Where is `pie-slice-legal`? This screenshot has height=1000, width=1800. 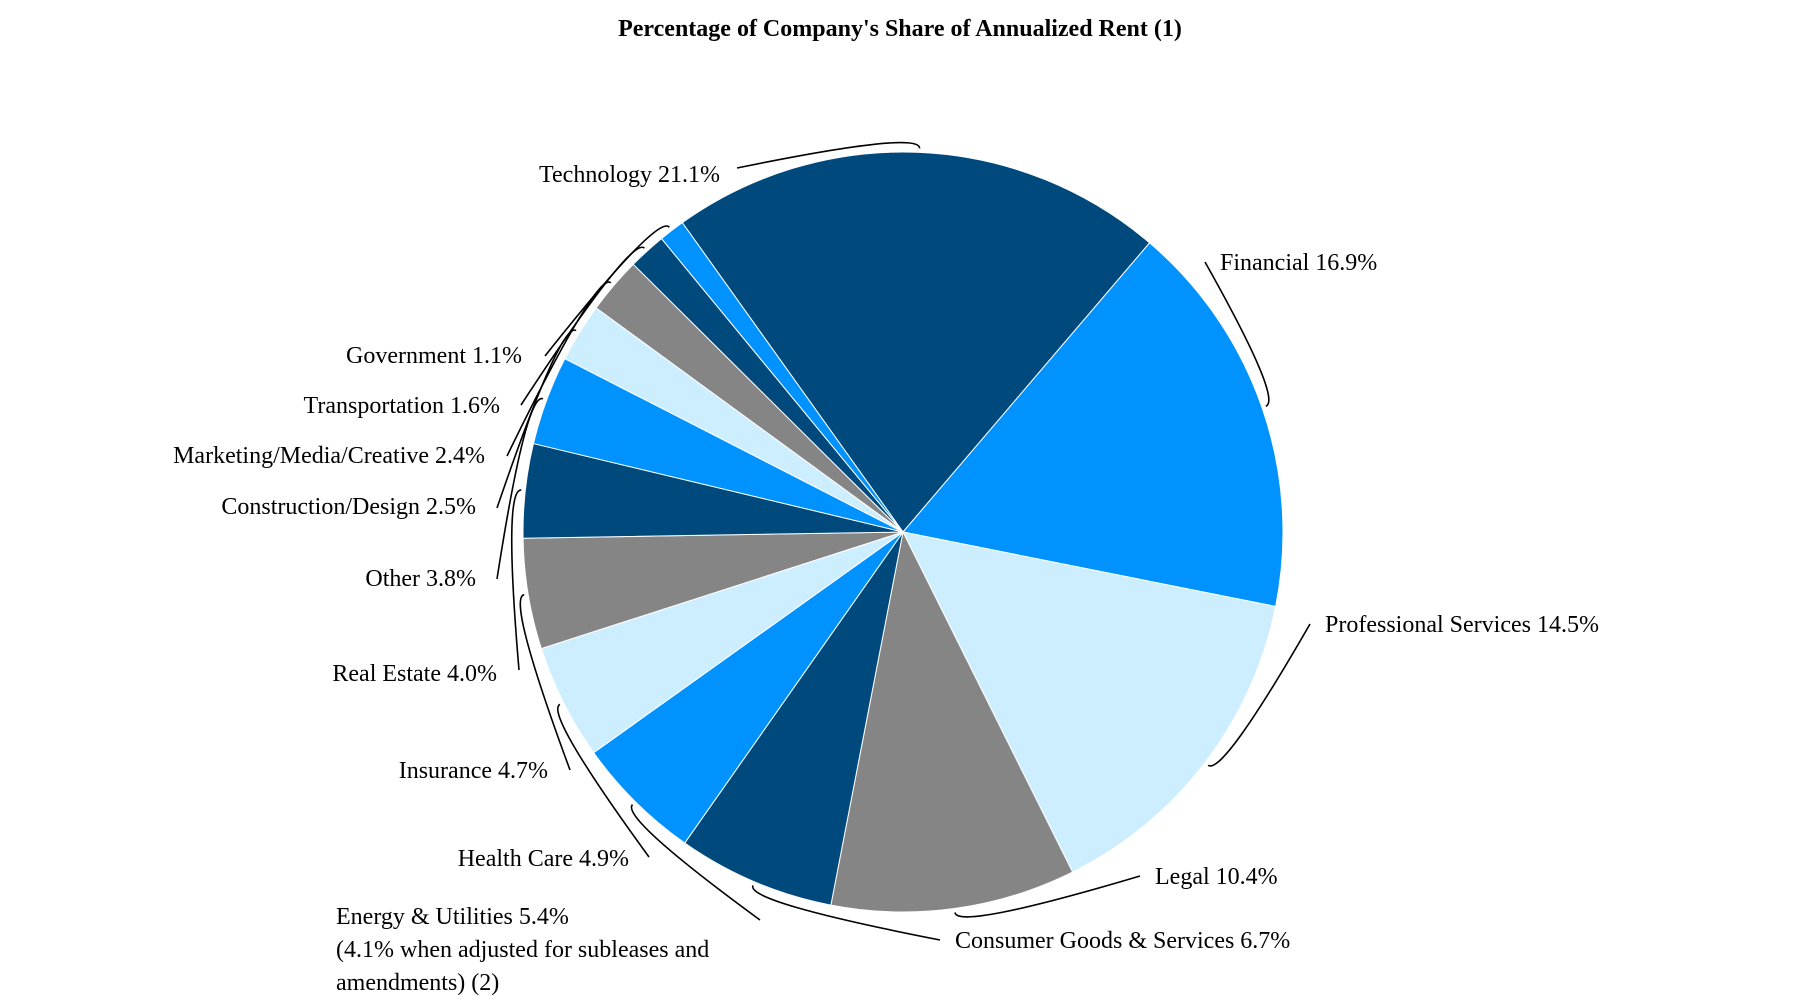
pie-slice-legal is located at coordinates (952, 721).